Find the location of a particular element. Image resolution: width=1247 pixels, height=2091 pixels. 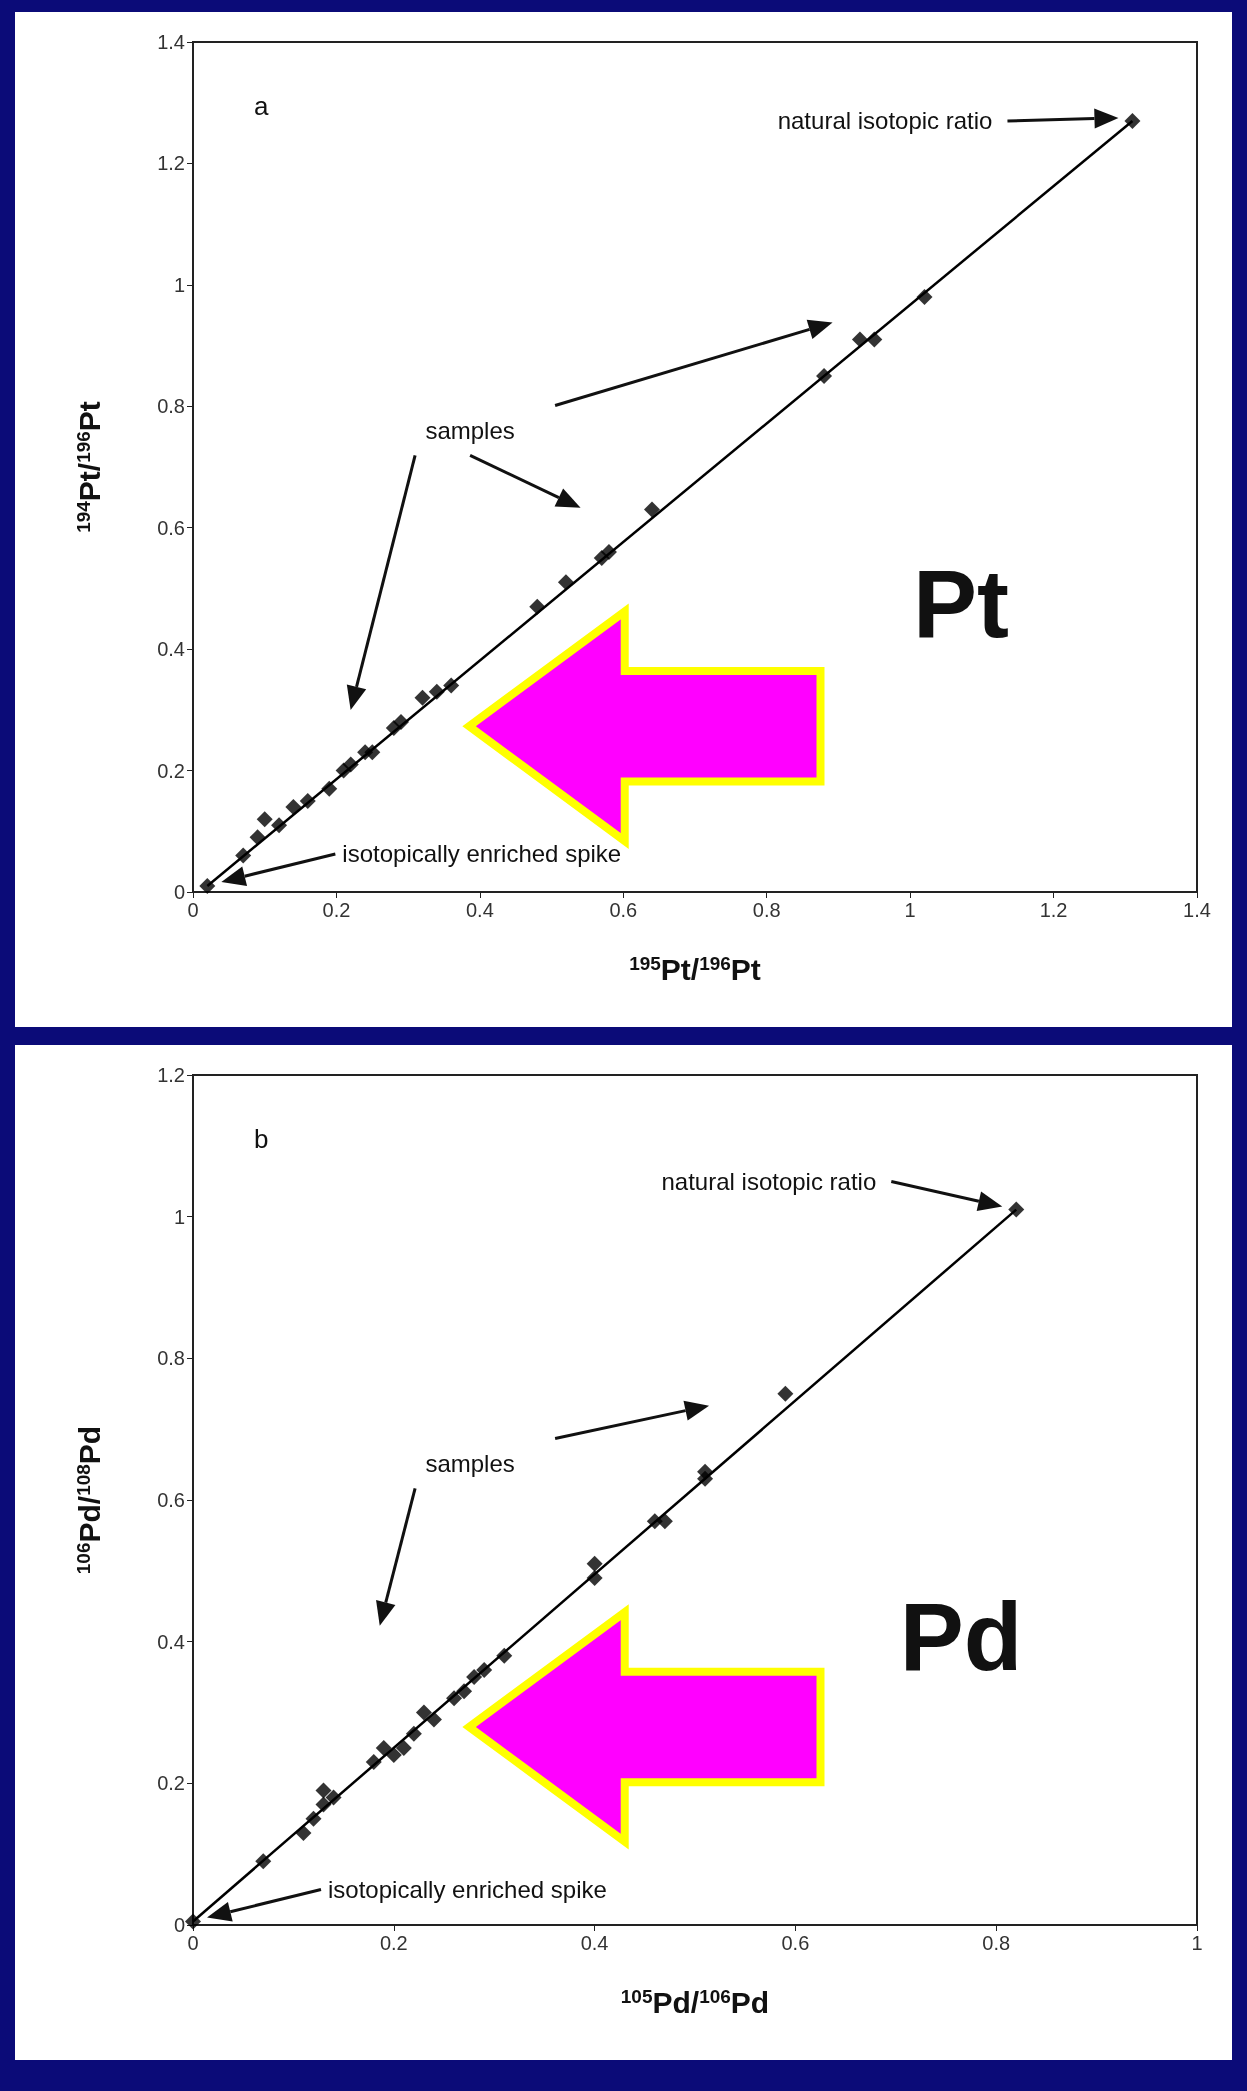

x-tick-label: 1.2 is located at coordinates (1053, 910).